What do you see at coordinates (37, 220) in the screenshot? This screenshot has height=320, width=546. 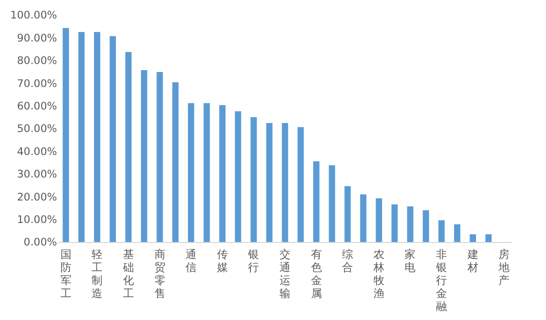 I see `y-tick-label: 10.00%` at bounding box center [37, 220].